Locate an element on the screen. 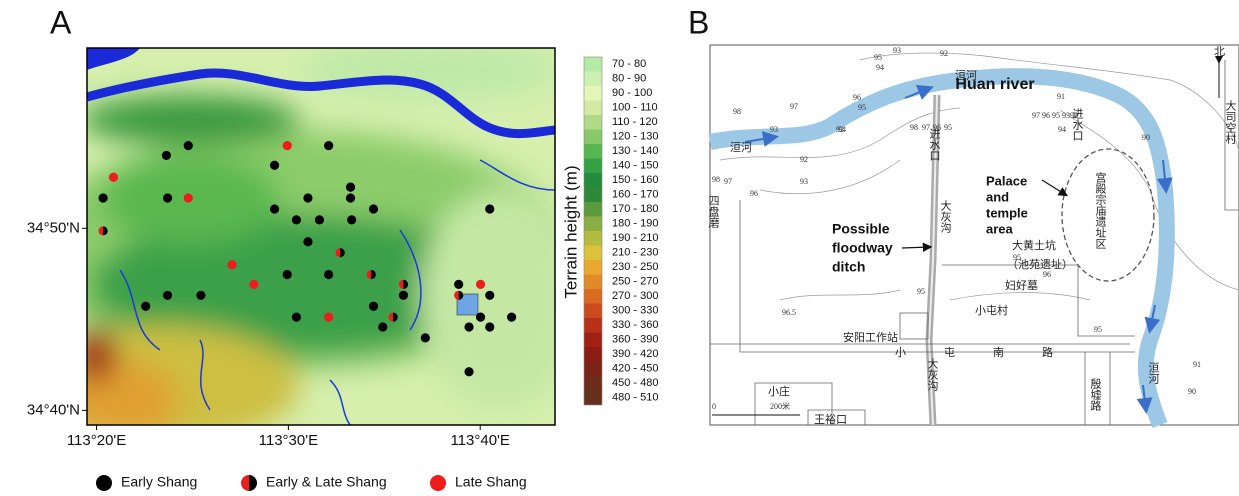 Image resolution: width=1239 pixels, height=496 pixels. place-name: 安阳工作站 is located at coordinates (870, 337).